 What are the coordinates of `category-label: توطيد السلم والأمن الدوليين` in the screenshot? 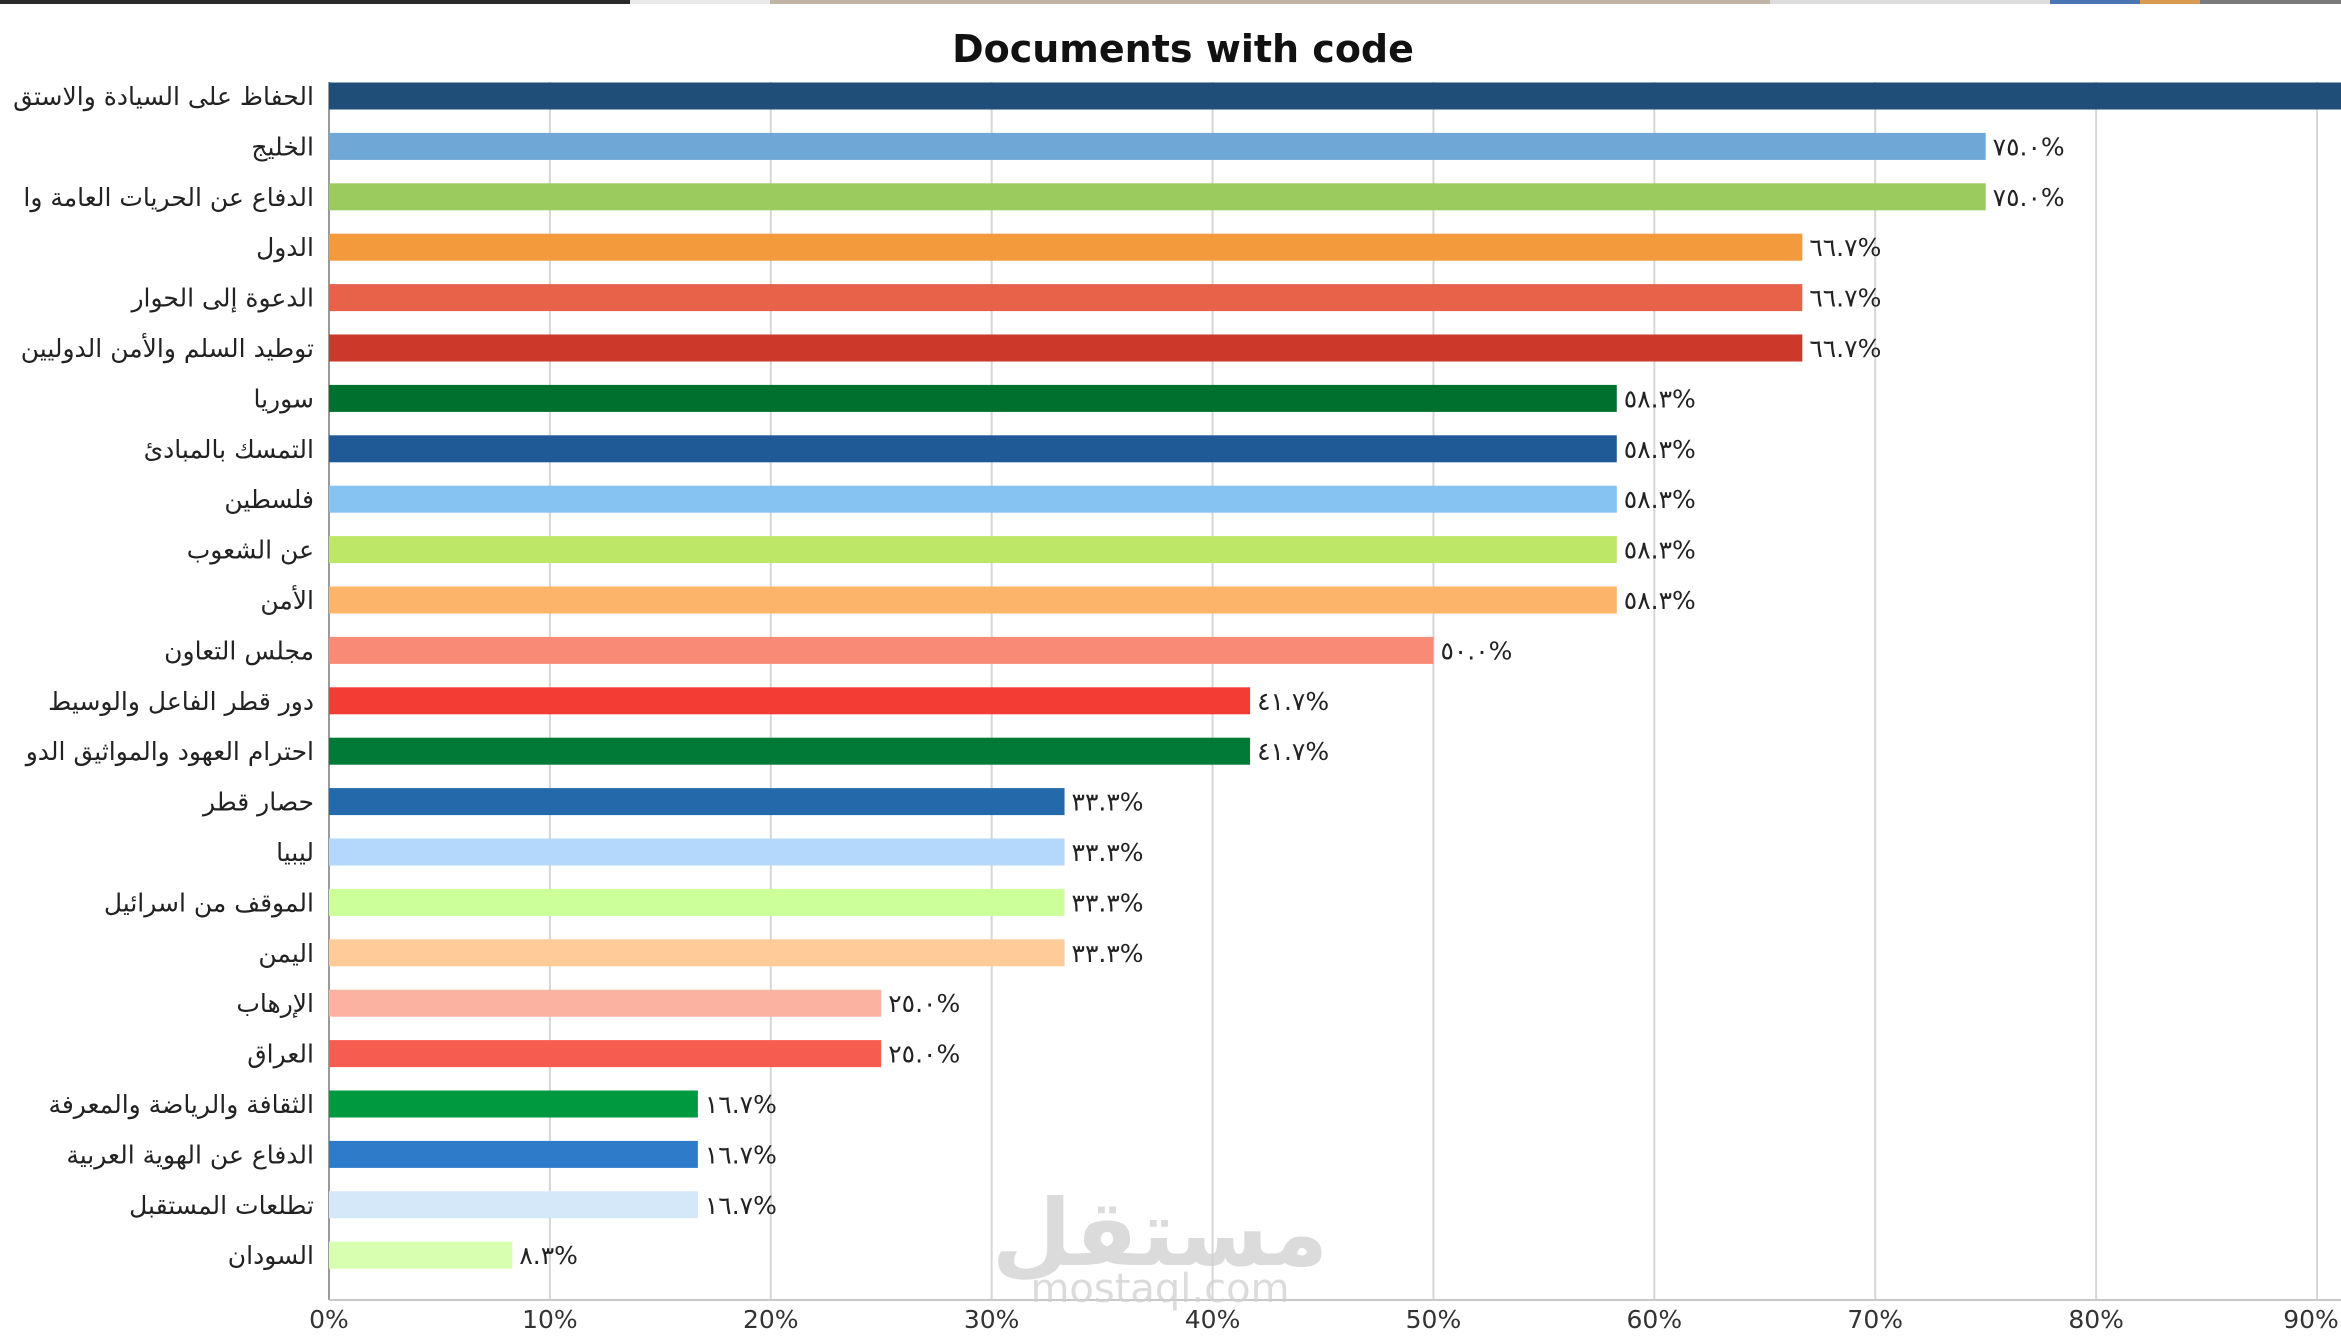 It's located at (167, 348).